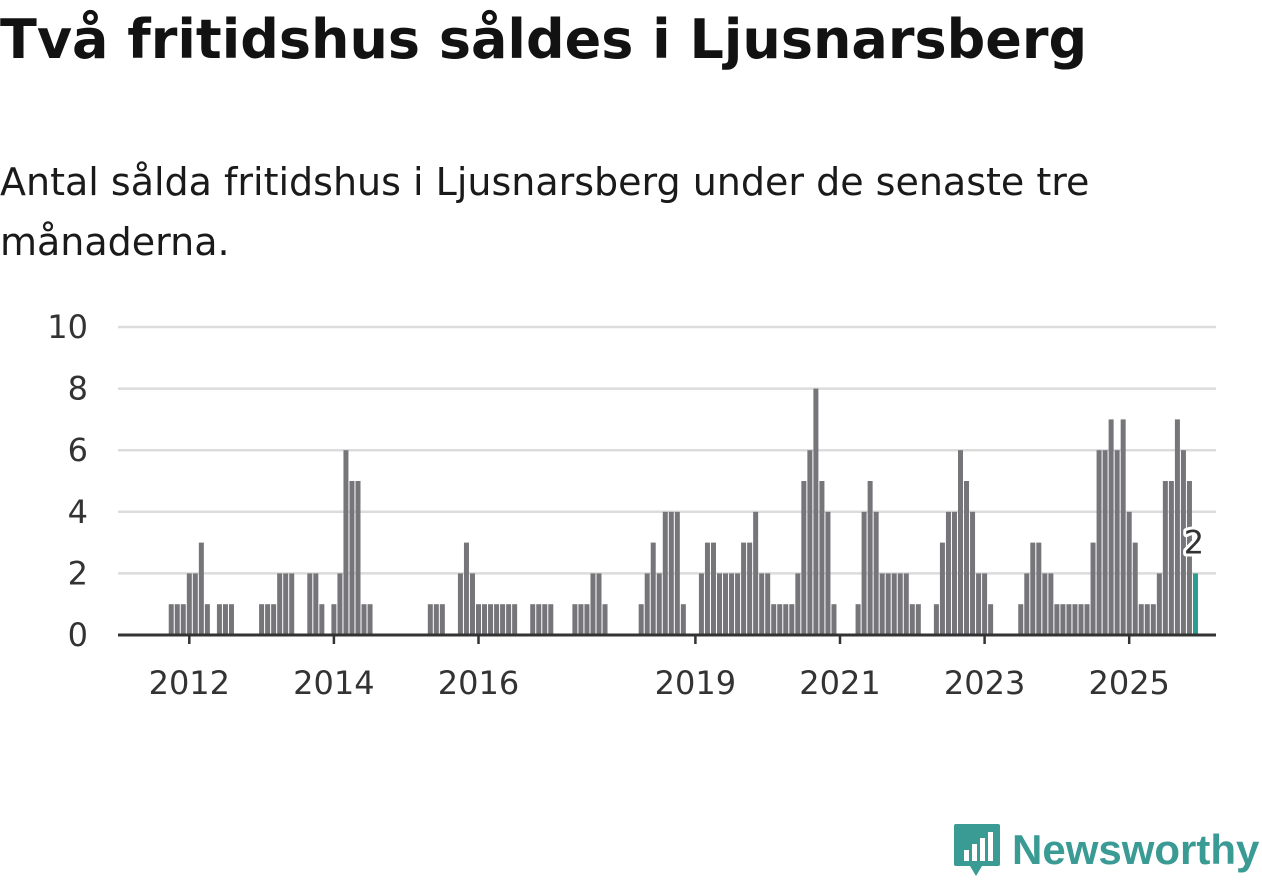  Describe the element at coordinates (189, 683) in the screenshot. I see `x-tick-label: 2012` at that location.